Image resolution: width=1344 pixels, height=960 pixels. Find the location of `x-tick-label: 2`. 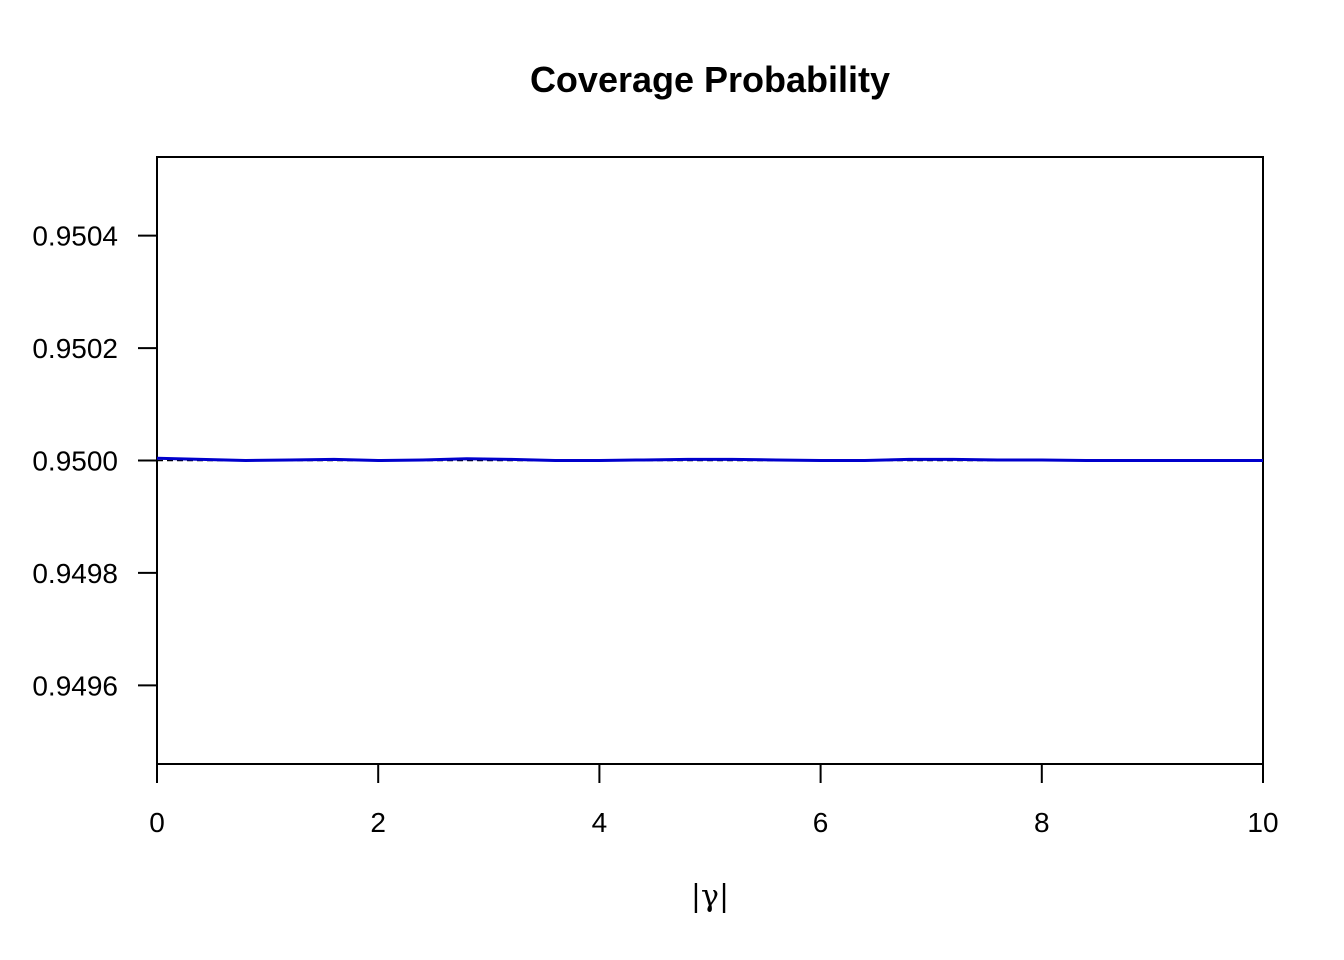

x-tick-label: 2 is located at coordinates (378, 822).